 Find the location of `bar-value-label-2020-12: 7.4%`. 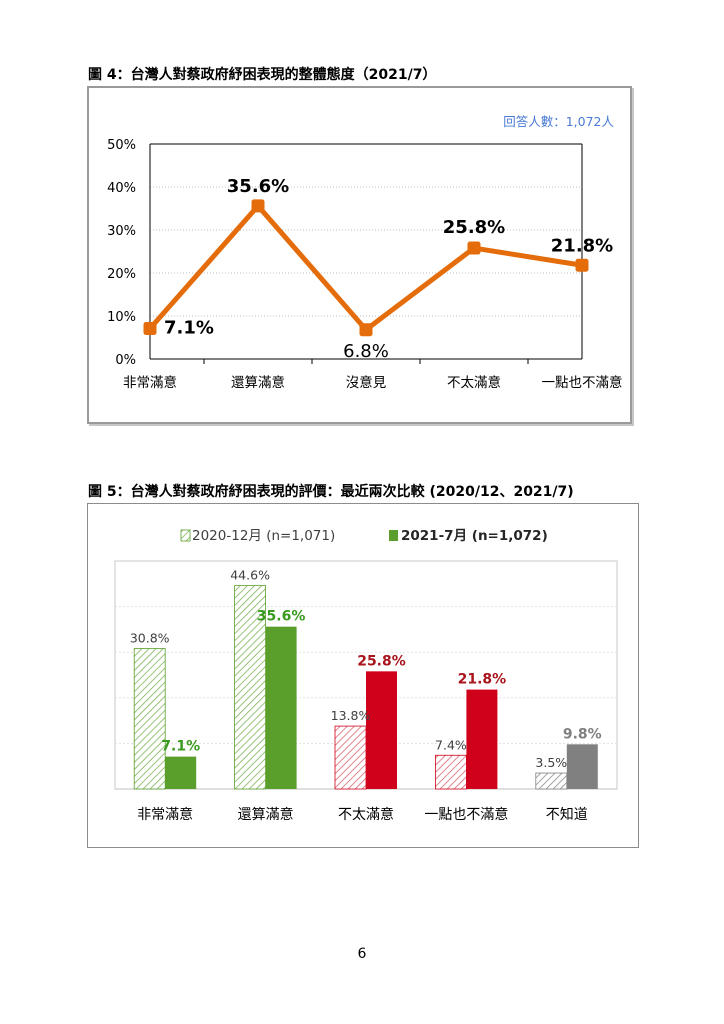

bar-value-label-2020-12: 7.4% is located at coordinates (451, 744).